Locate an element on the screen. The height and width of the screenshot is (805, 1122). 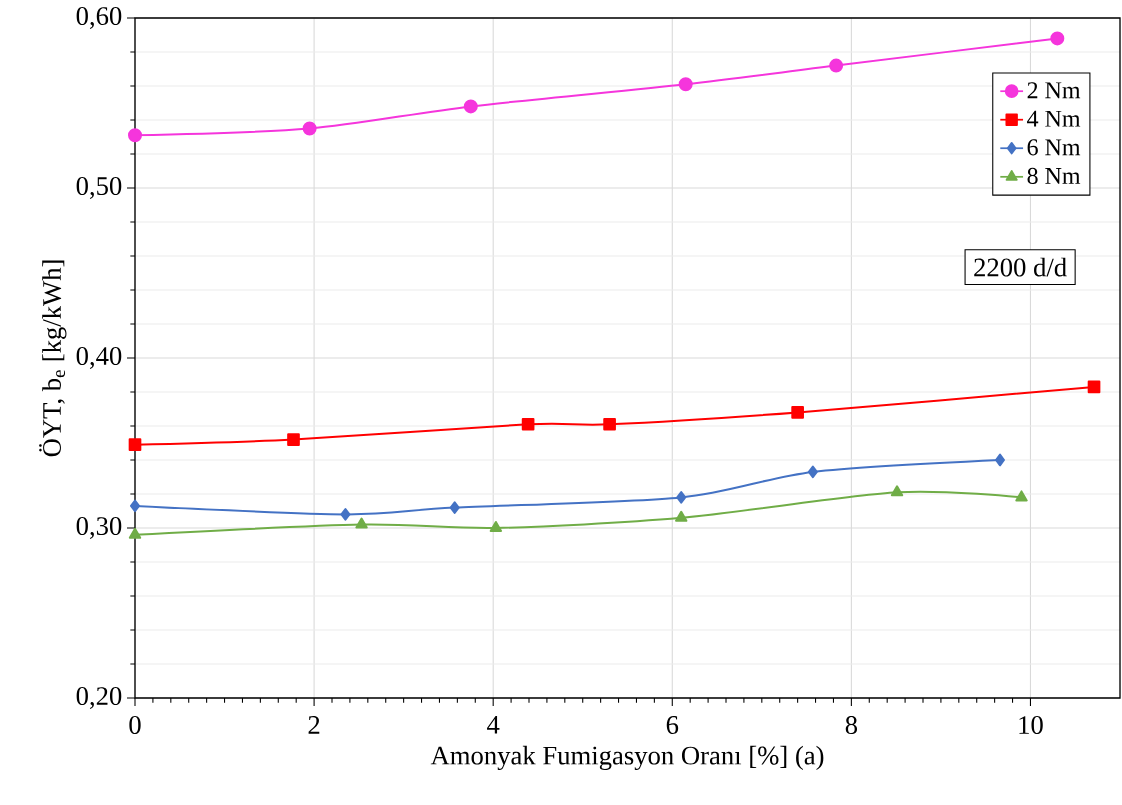
y-axis-title: ÖYT, b$_{e}$ [kg/kWh] is located at coordinates (53, 358).